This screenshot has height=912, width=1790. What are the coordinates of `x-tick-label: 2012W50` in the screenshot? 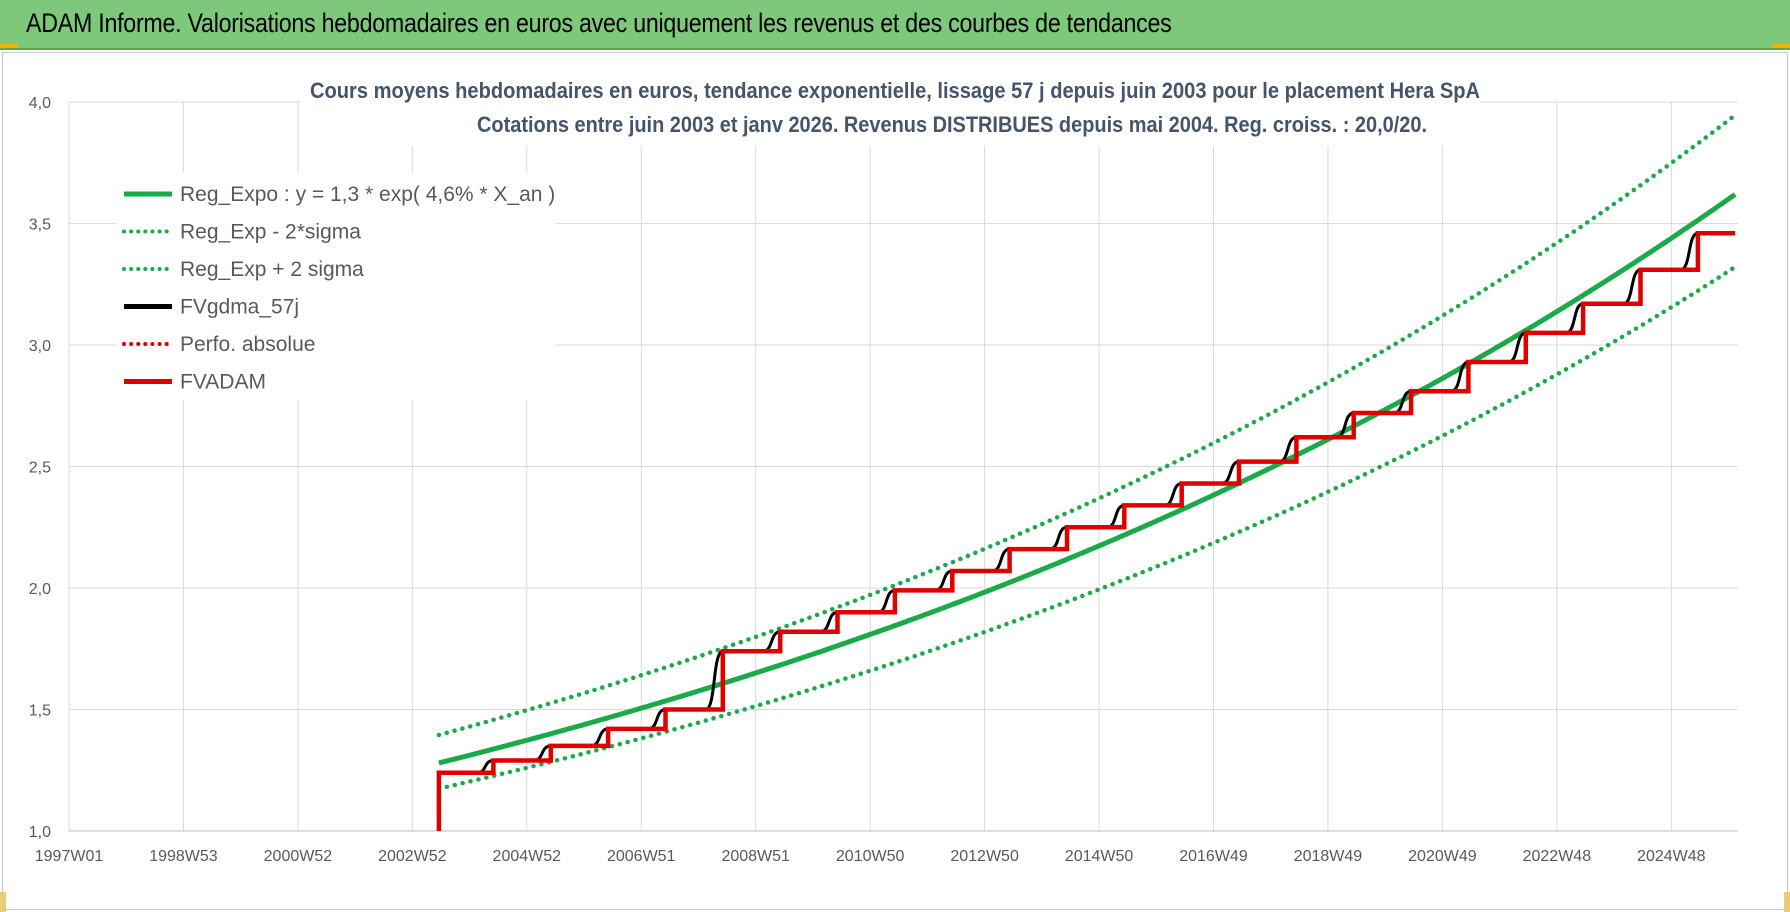 It's located at (984, 856).